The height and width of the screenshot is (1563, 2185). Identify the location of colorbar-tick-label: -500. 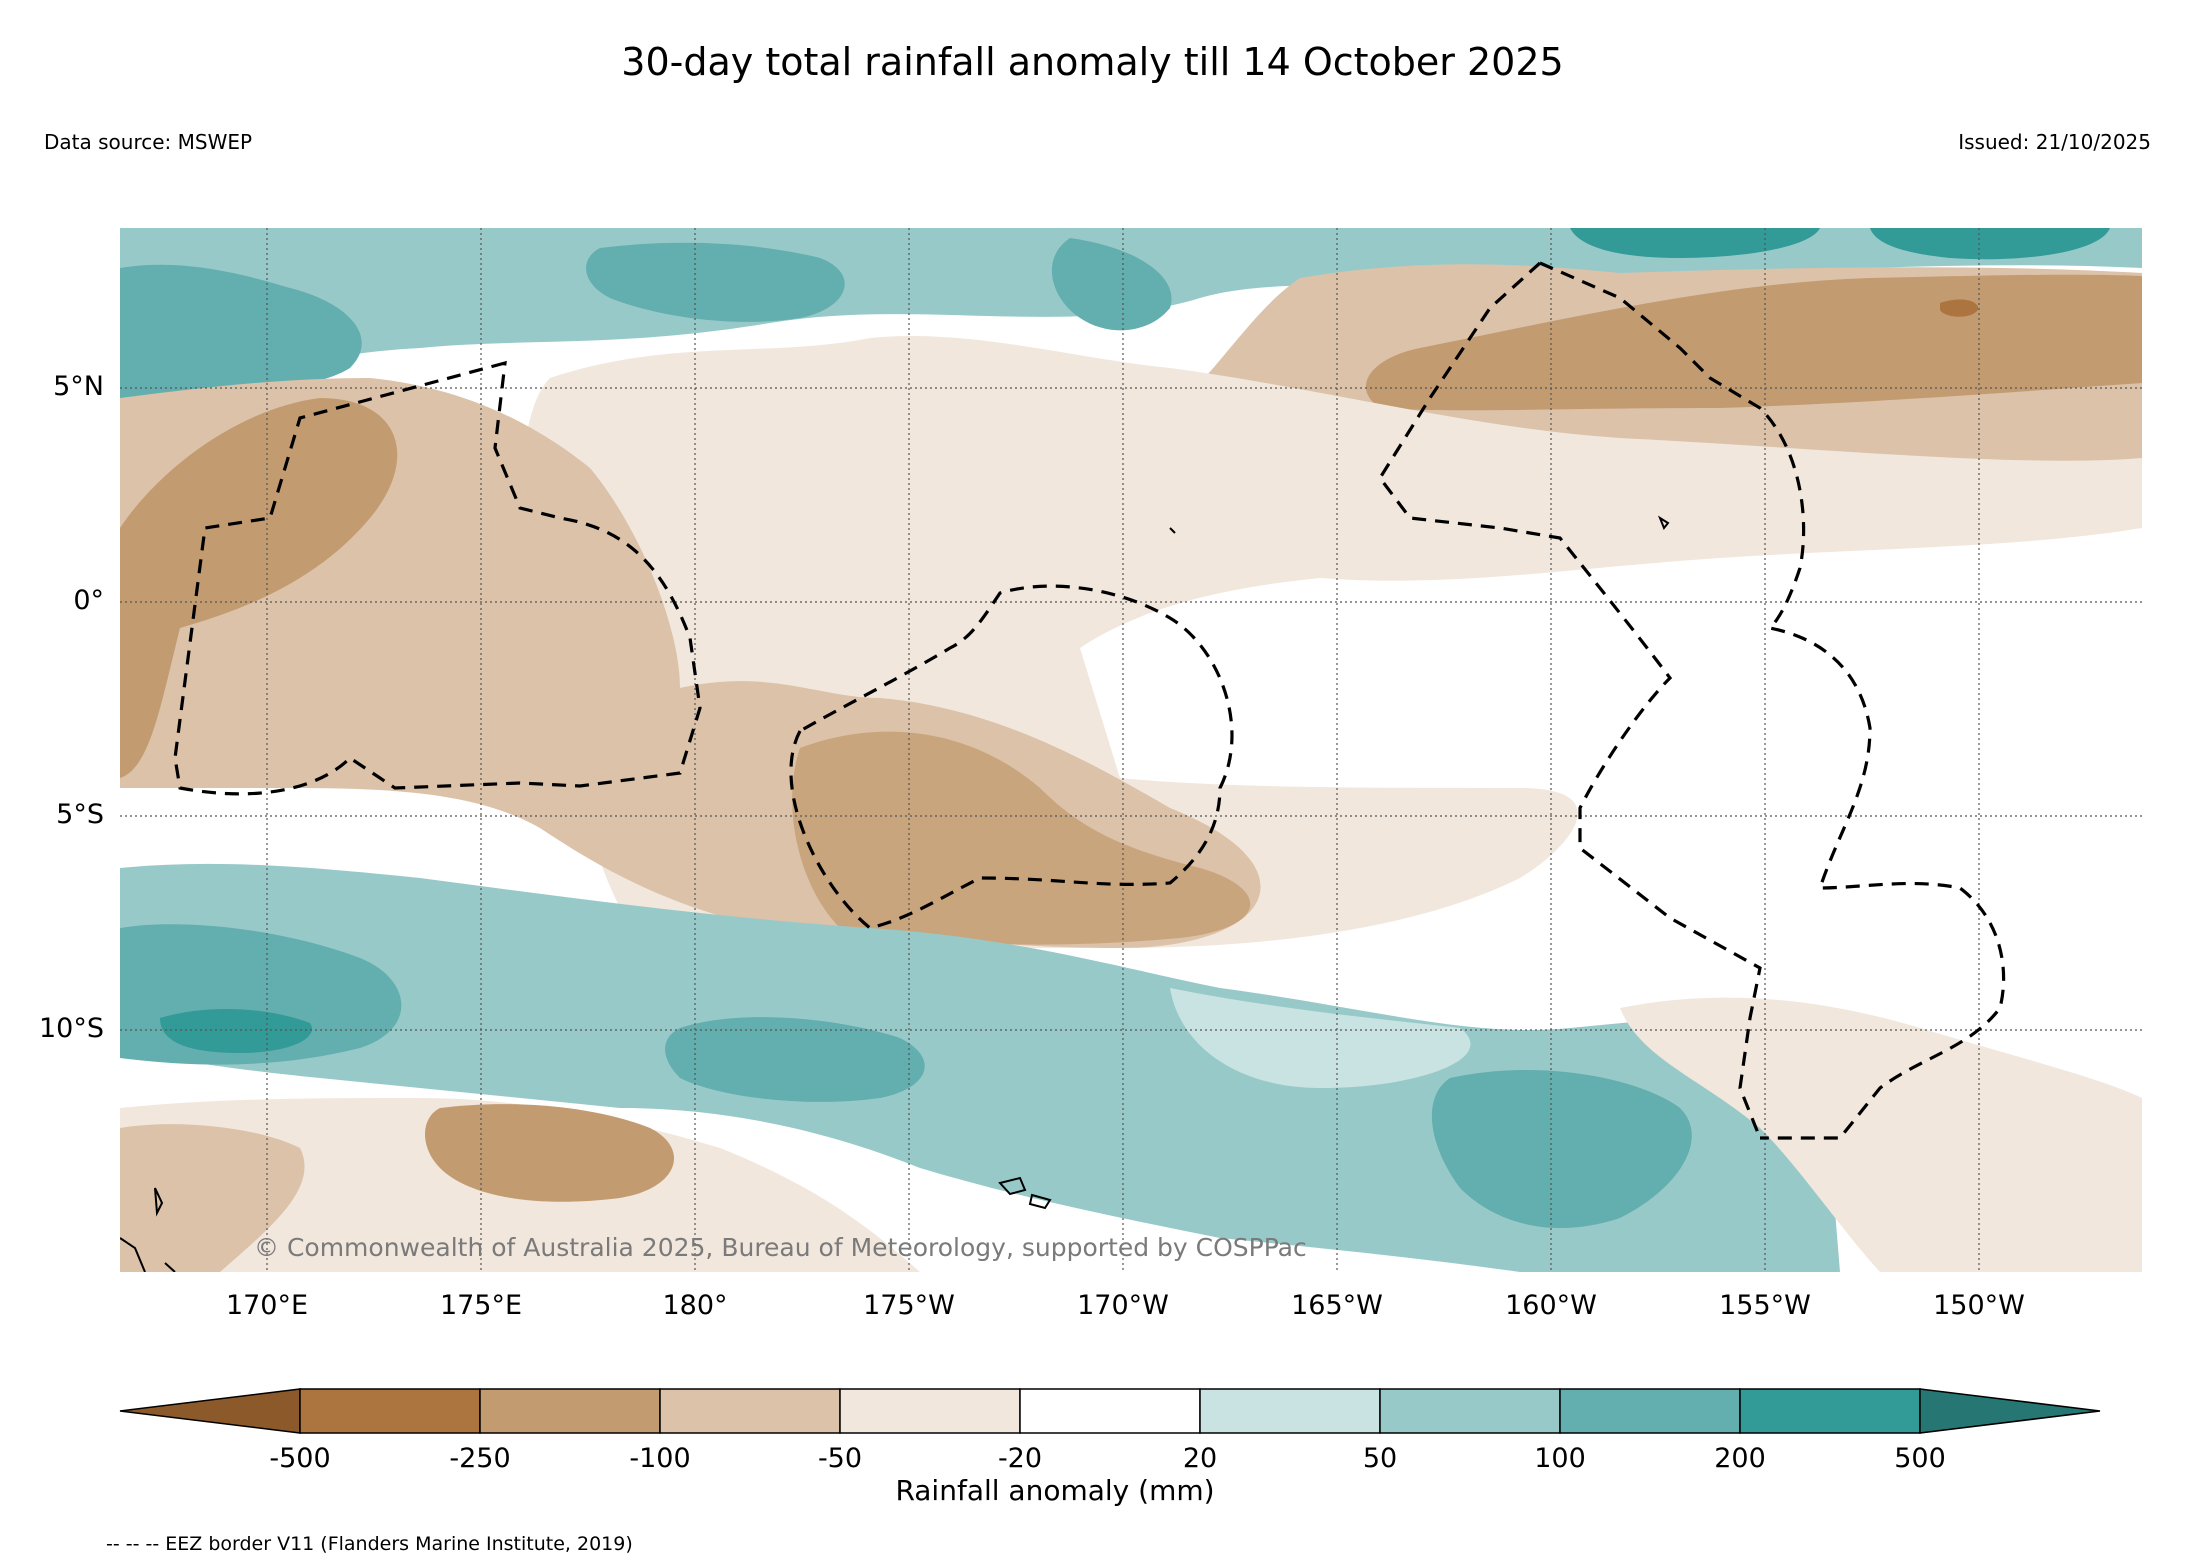
(300, 1458).